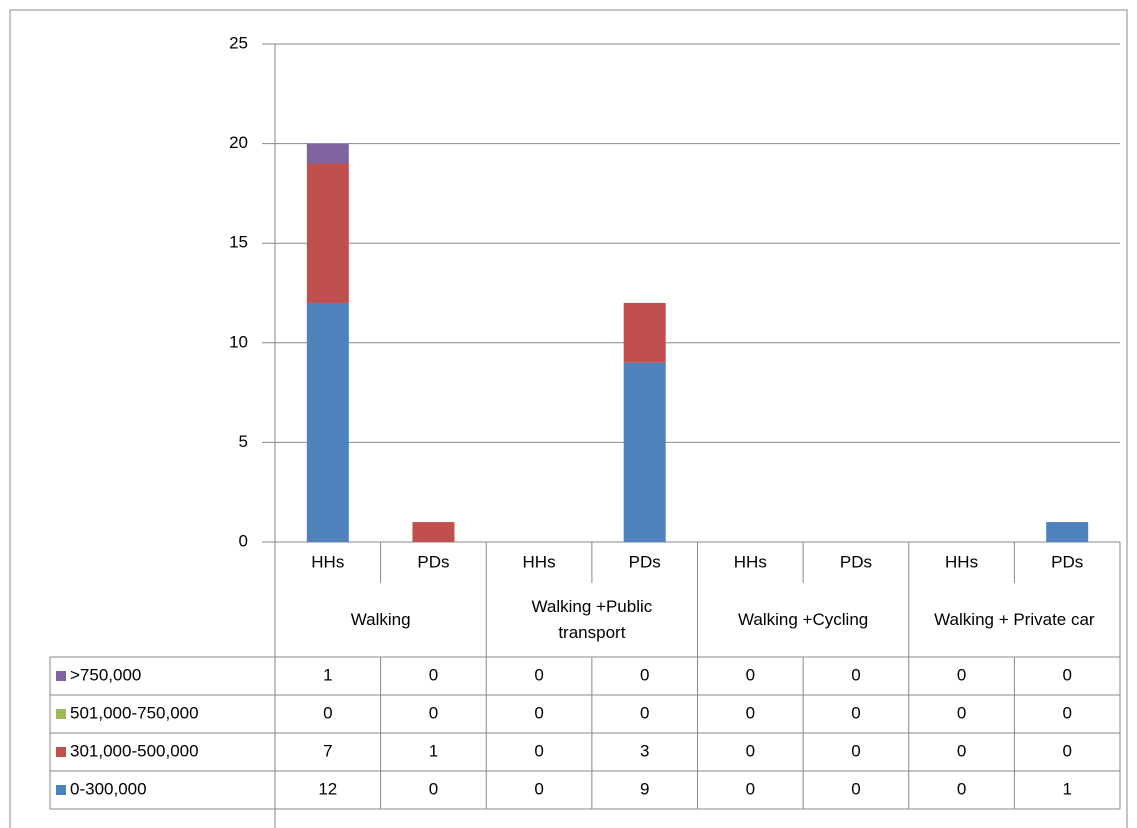 This screenshot has width=1137, height=828. I want to click on group-label: Walking +Cycling, so click(803, 619).